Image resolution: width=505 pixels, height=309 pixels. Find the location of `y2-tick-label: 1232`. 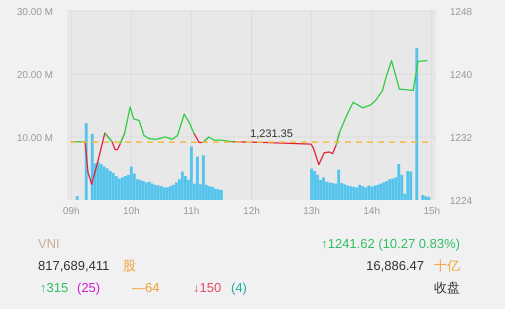

y2-tick-label: 1232 is located at coordinates (461, 138).